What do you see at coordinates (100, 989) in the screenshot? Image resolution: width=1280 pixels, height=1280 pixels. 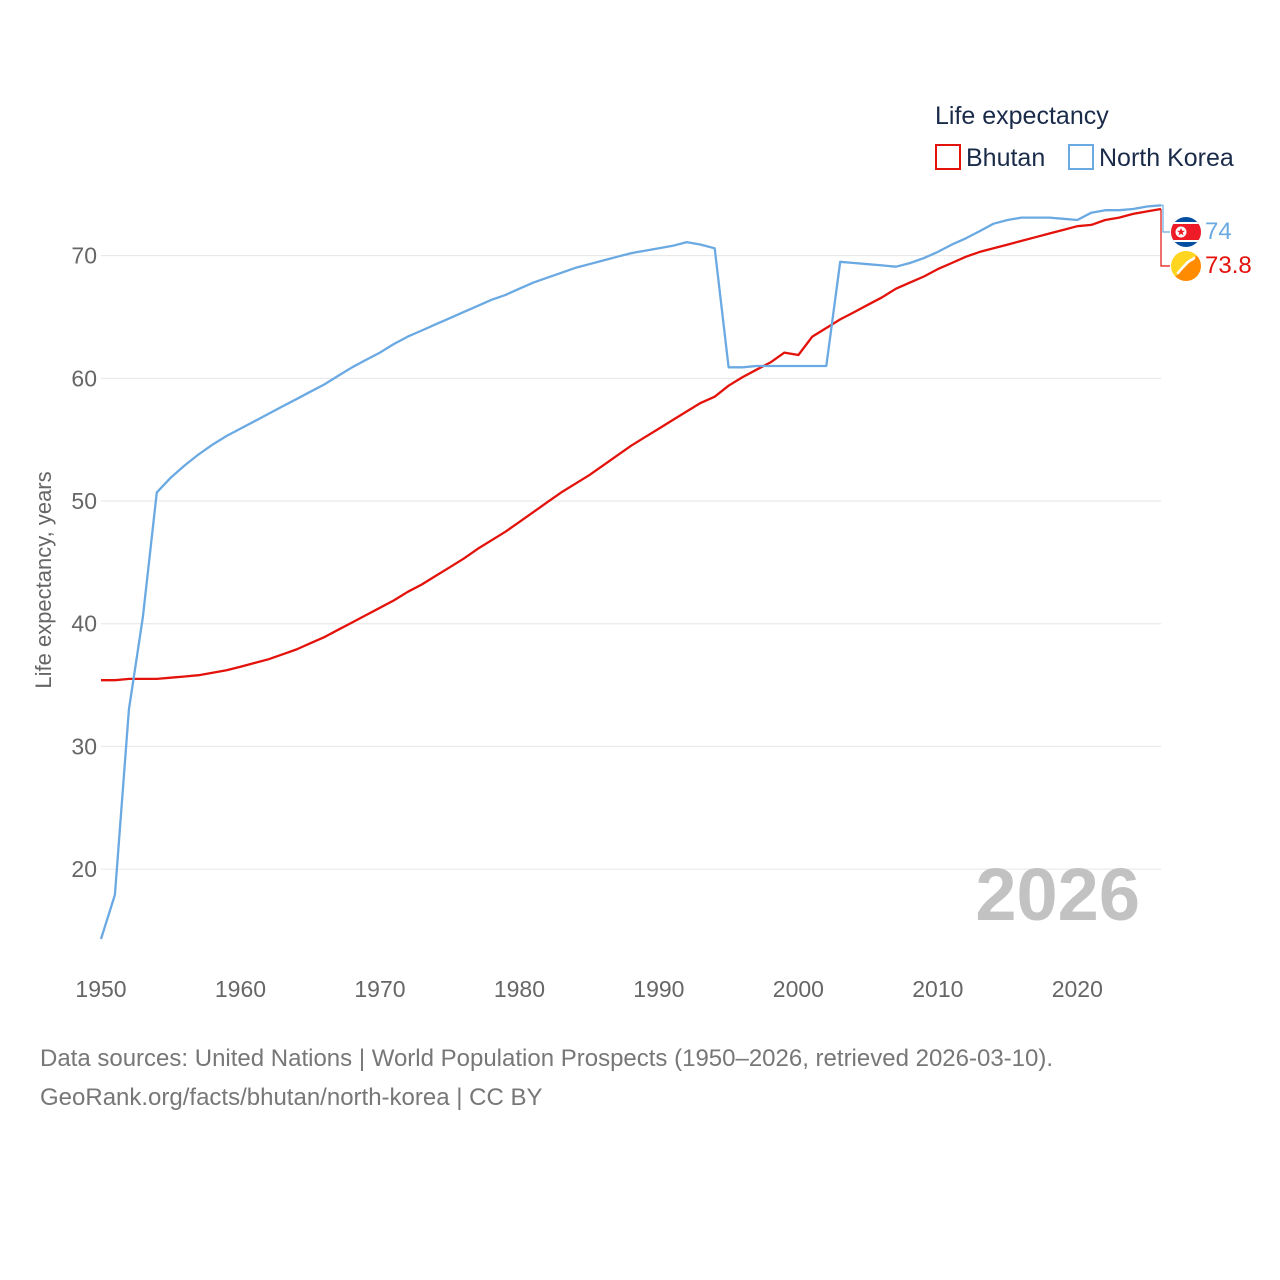 I see `x-tick-label: 1950` at bounding box center [100, 989].